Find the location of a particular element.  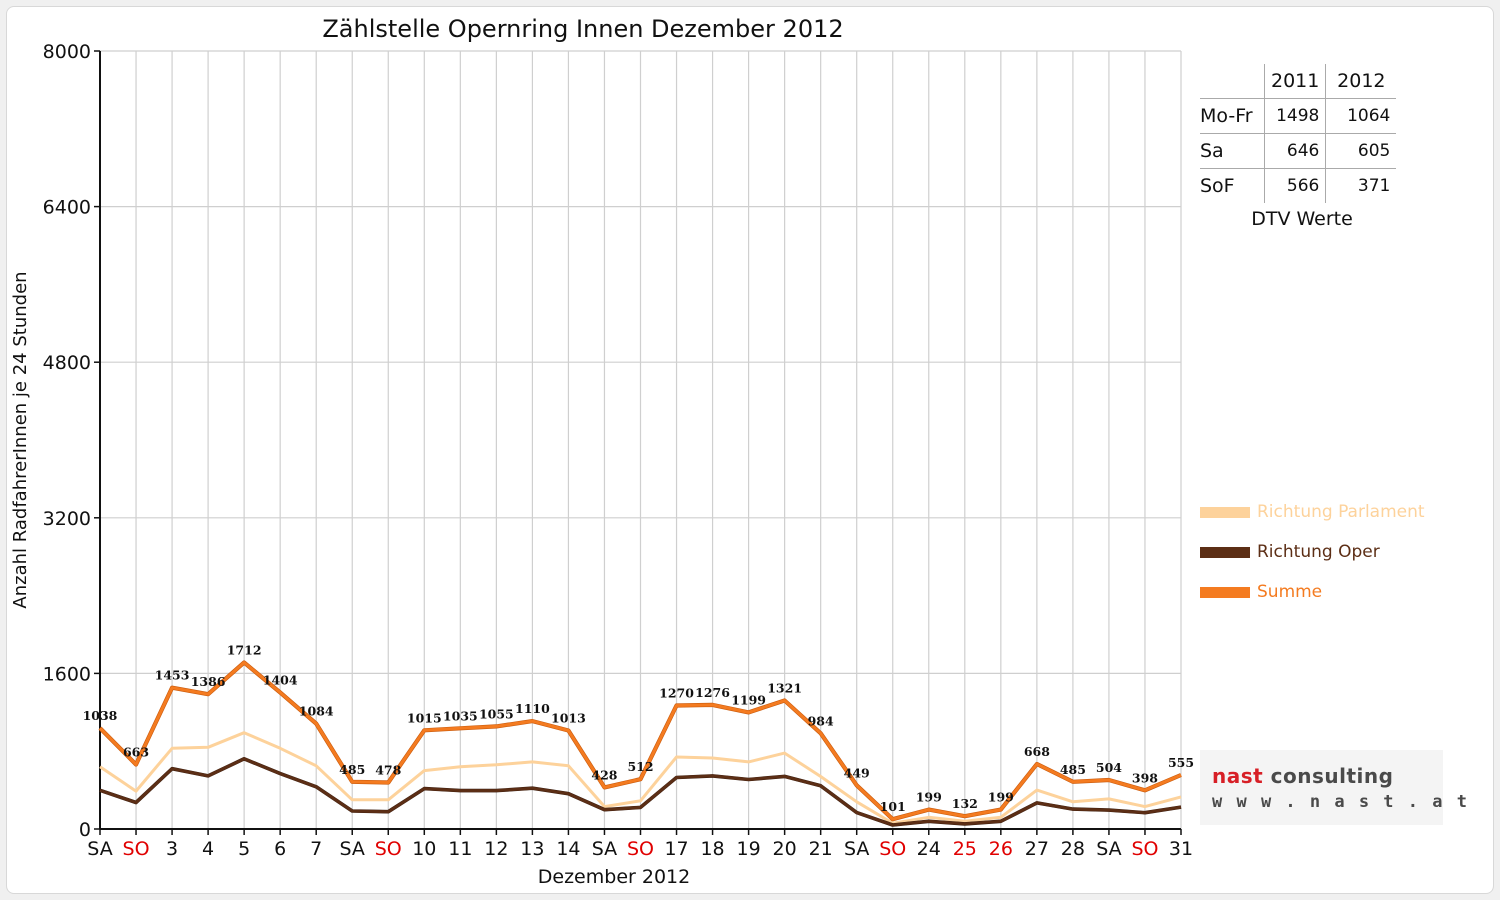

x-tick-label: 14 is located at coordinates (568, 849).